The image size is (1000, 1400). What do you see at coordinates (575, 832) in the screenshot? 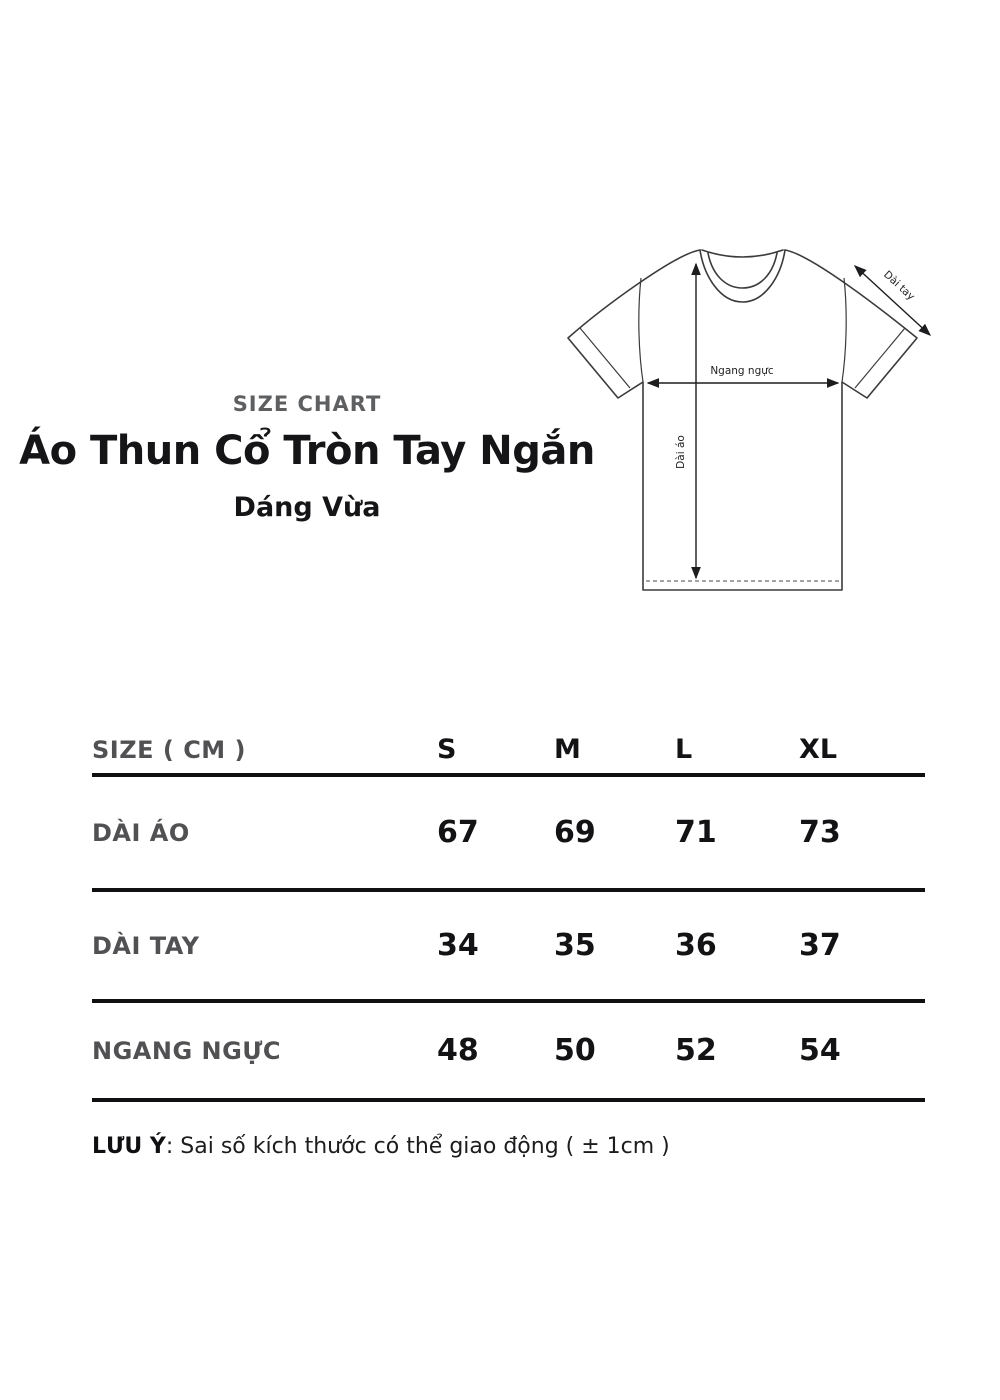
I see `cell-value: 69` at bounding box center [575, 832].